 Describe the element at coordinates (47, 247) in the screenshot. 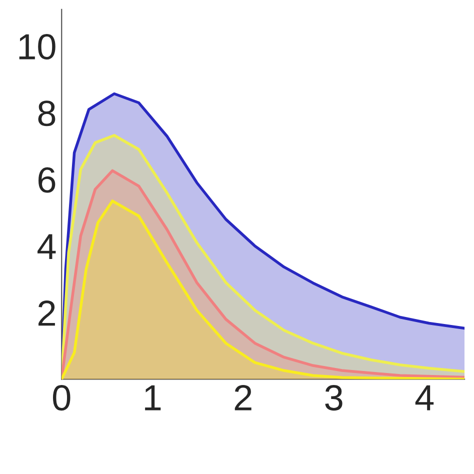

I see `y-tick-label: 4` at that location.